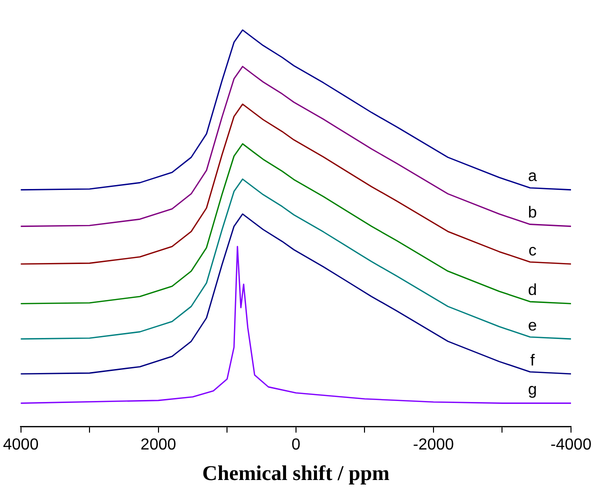  What do you see at coordinates (295, 445) in the screenshot?
I see `x-tick-label: 0` at bounding box center [295, 445].